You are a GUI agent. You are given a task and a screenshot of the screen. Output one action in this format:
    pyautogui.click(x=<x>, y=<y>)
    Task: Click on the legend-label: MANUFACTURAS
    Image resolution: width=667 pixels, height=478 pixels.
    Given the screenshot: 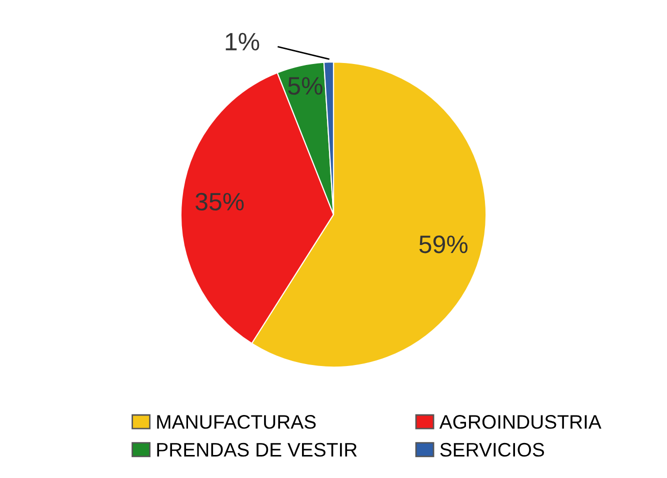 What is the action you would take?
    pyautogui.click(x=236, y=422)
    